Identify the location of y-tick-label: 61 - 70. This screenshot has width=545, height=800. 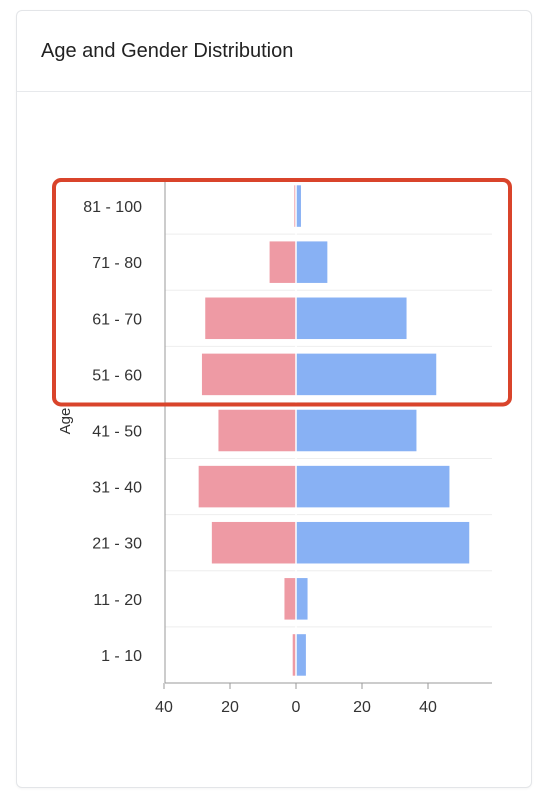
(117, 319).